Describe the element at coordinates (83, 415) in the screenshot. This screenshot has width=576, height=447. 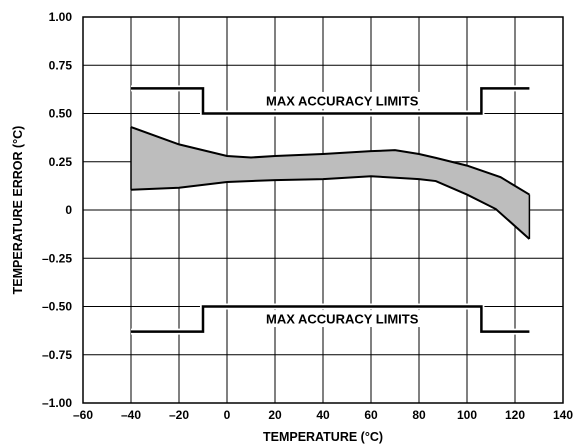
I see `x-tick-label: –60` at that location.